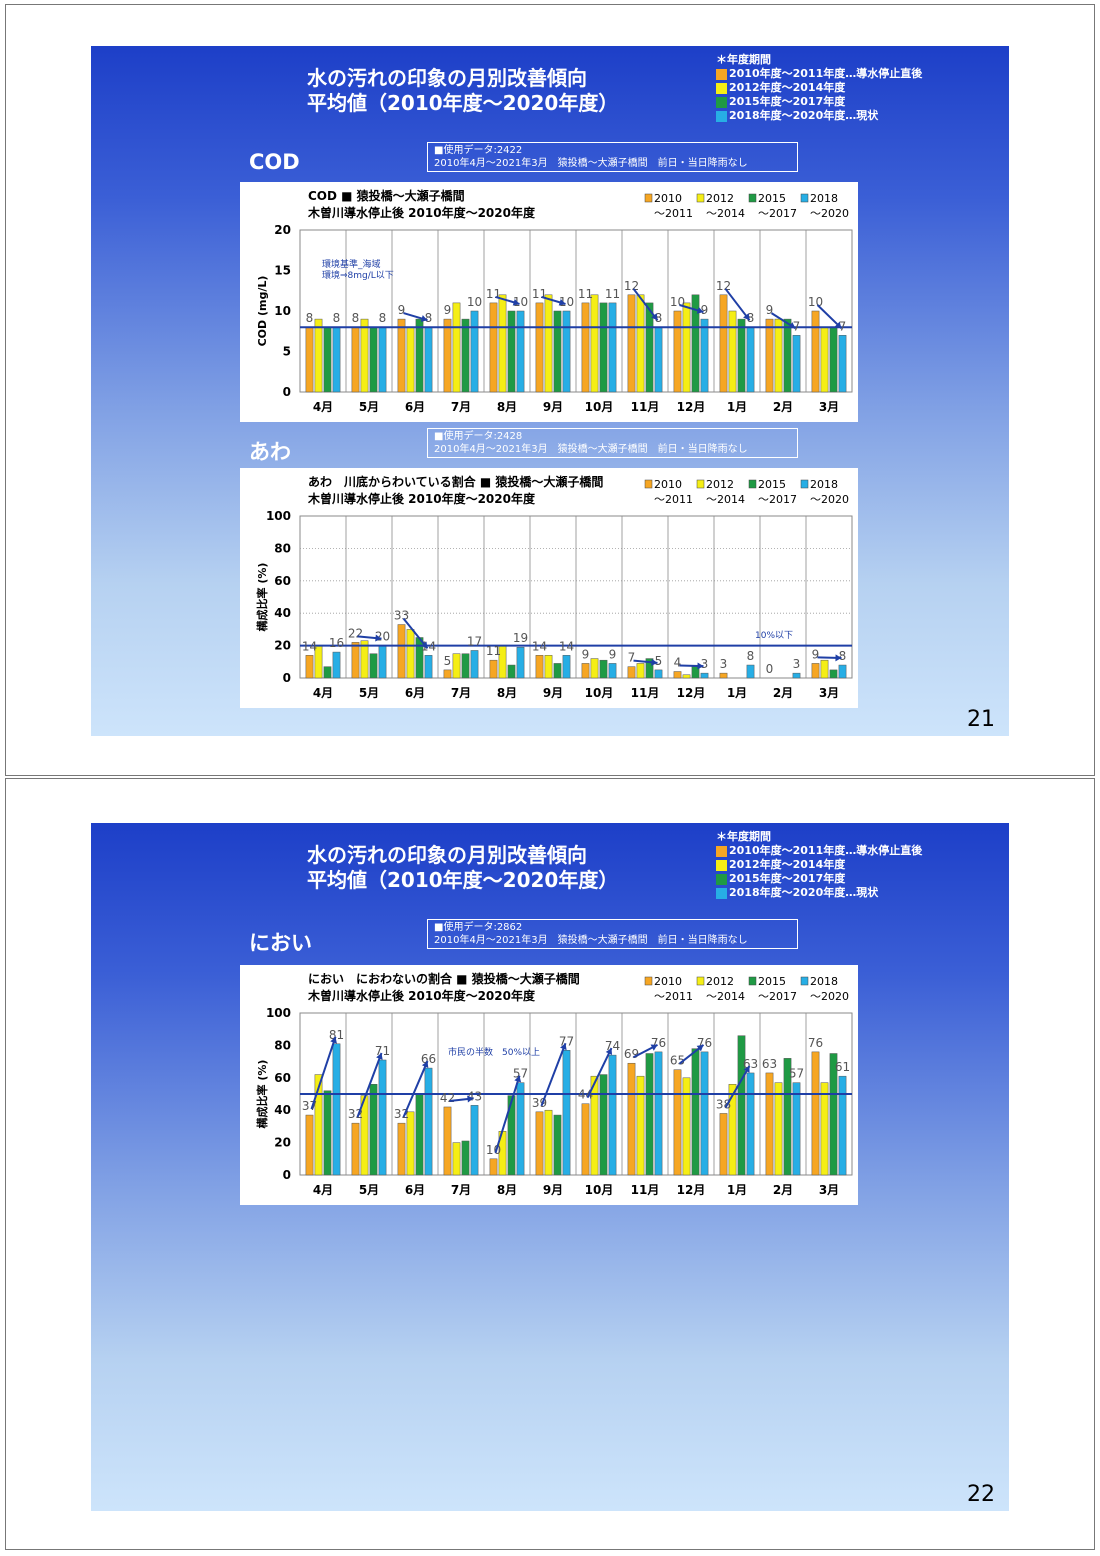 This screenshot has height=1556, width=1100. What do you see at coordinates (772, 981) in the screenshot?
I see `legend-label: 2015` at bounding box center [772, 981].